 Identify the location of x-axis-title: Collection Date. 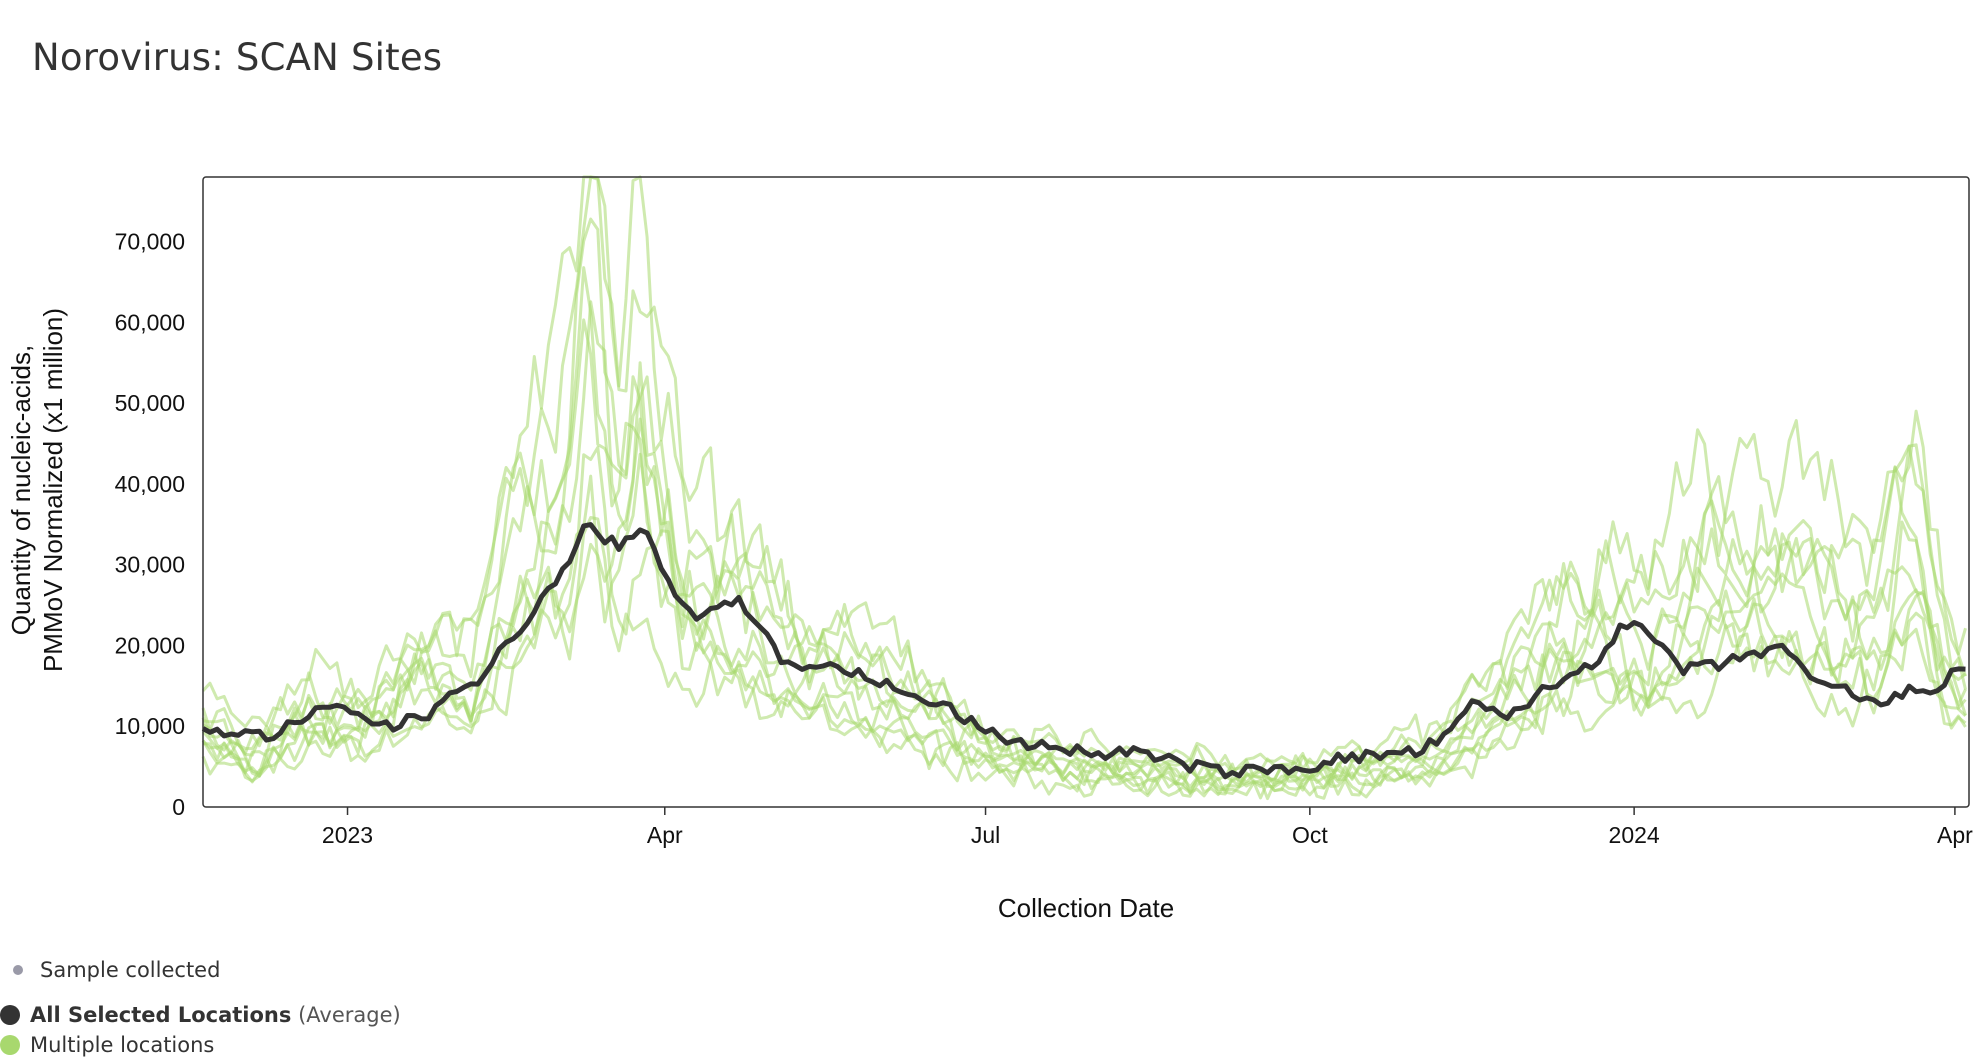
(1086, 908).